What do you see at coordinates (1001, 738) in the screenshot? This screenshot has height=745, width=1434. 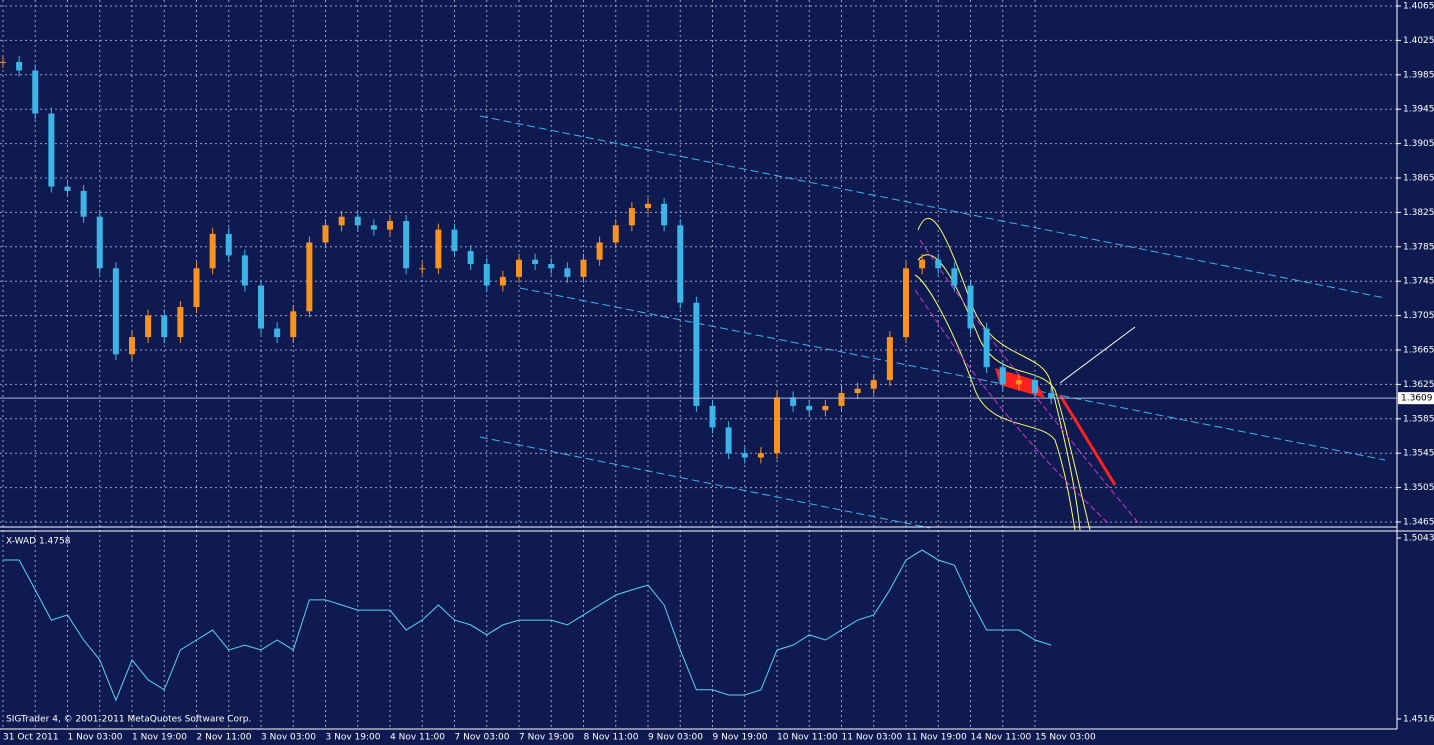 I see `x-tick-label: 14 Nov 11:00` at bounding box center [1001, 738].